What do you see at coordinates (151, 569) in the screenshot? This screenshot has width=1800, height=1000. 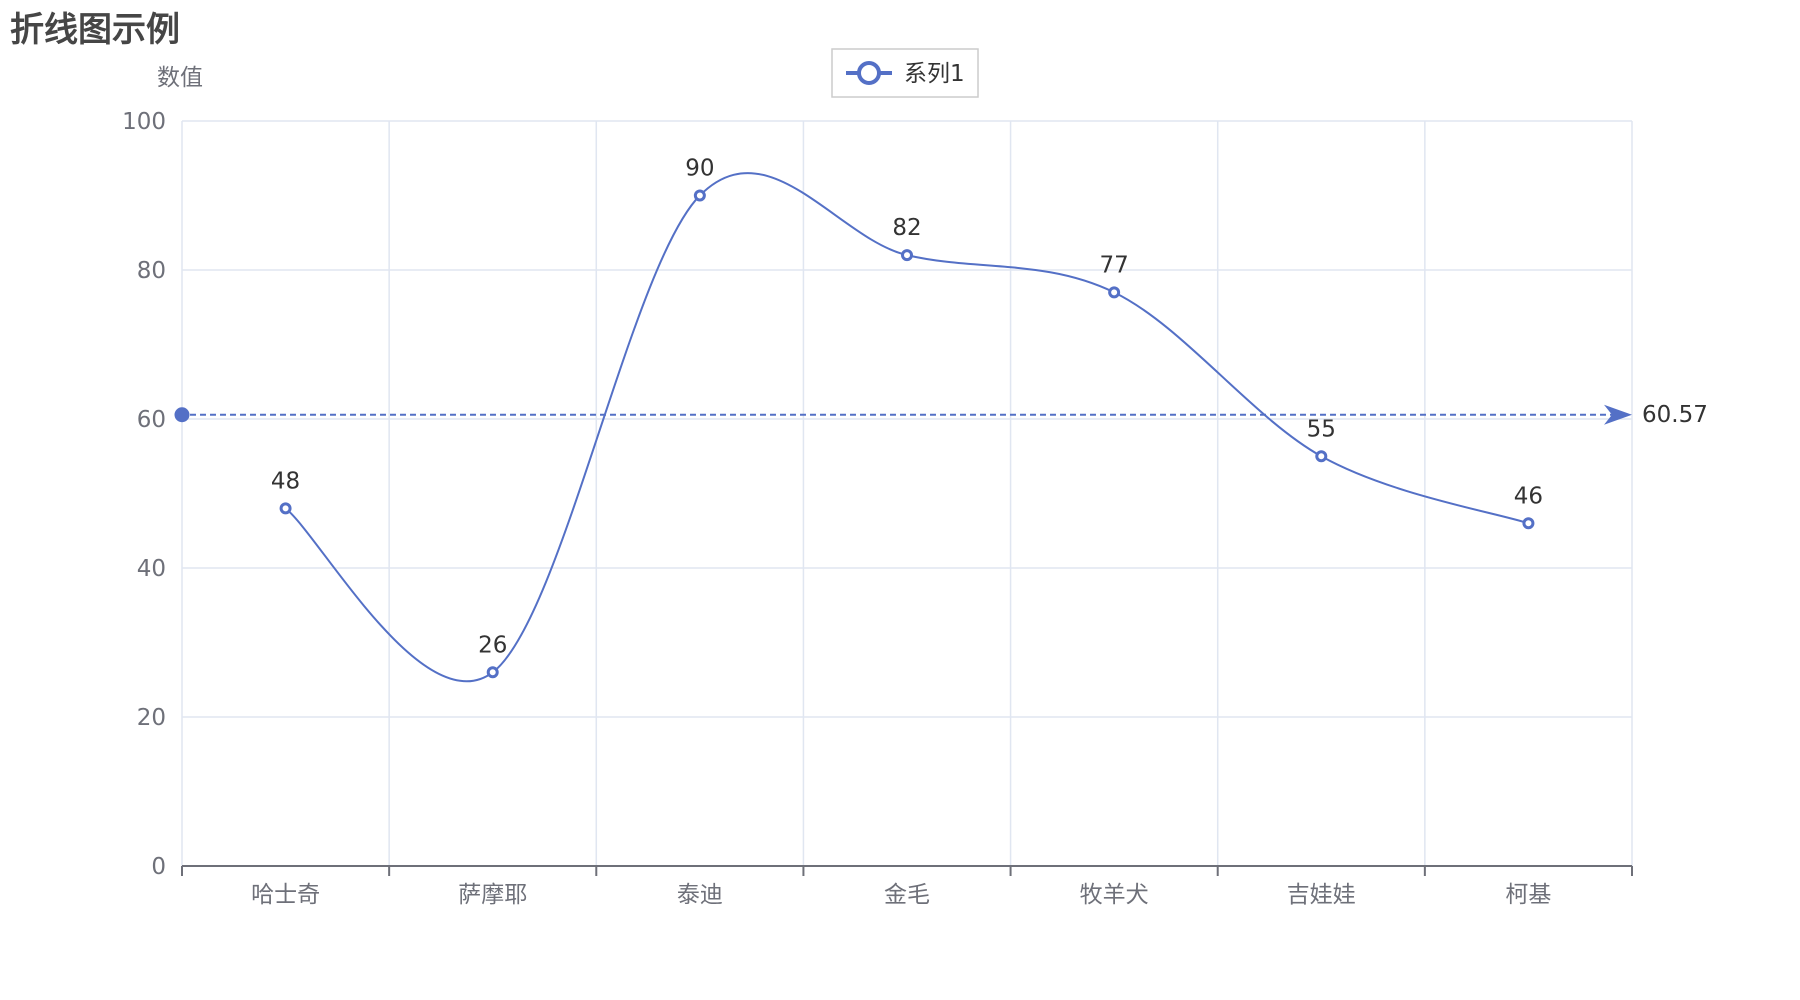 I see `y-tick-label: 40` at bounding box center [151, 569].